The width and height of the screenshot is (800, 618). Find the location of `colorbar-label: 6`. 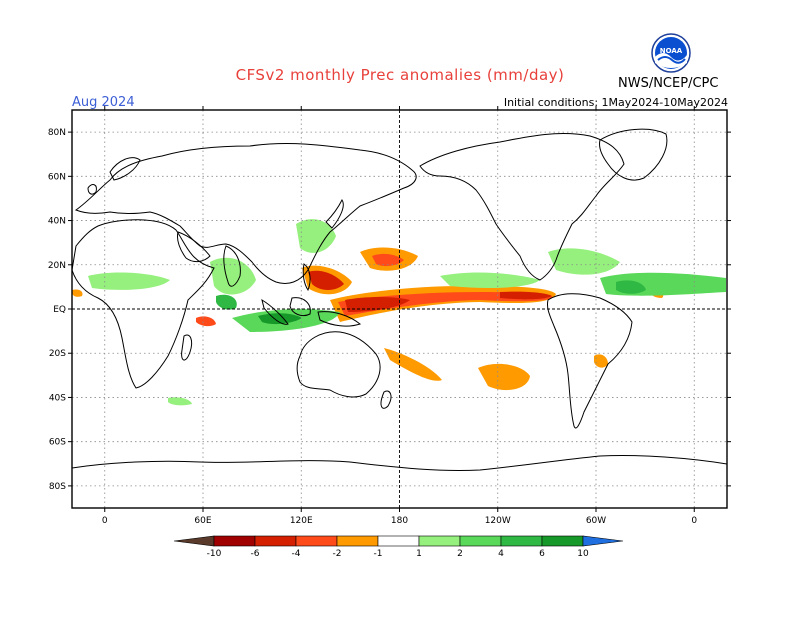

colorbar-label: 6 is located at coordinates (542, 554).